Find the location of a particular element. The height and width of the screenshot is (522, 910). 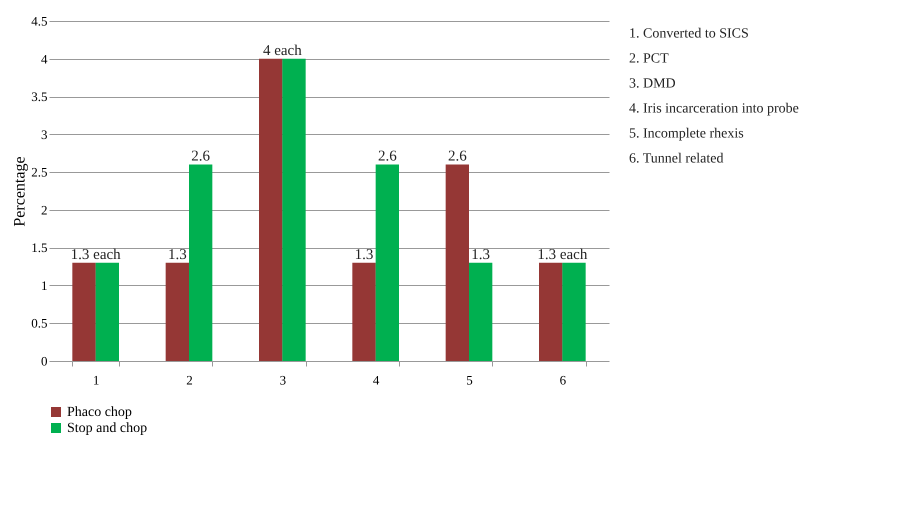

data-label: 4 each is located at coordinates (282, 50).